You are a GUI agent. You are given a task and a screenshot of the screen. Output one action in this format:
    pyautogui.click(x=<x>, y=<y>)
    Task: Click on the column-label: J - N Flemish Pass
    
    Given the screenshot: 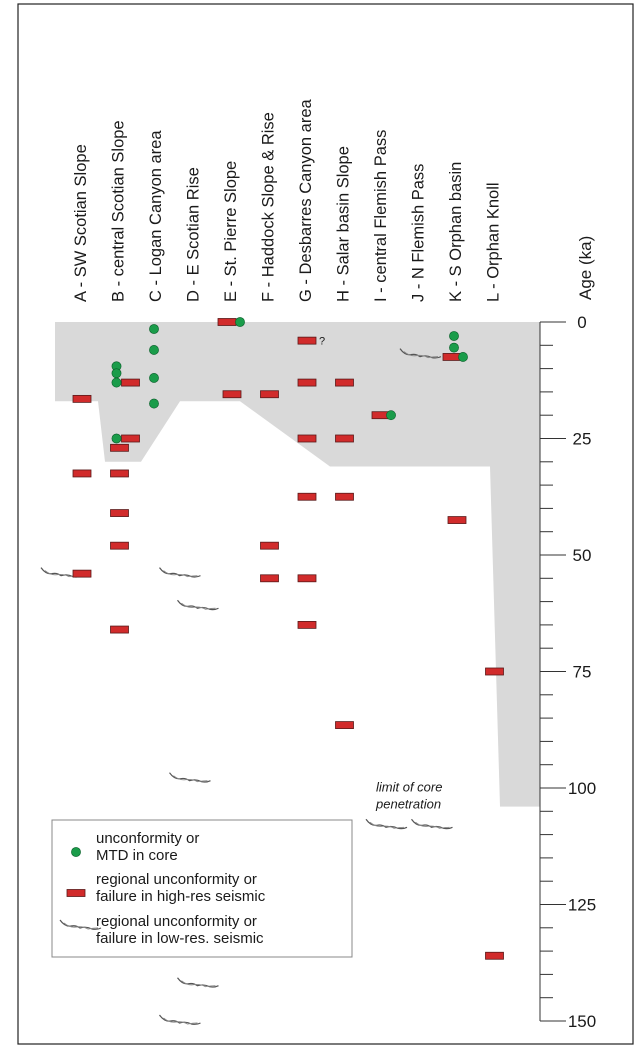 What is the action you would take?
    pyautogui.click(x=419, y=233)
    